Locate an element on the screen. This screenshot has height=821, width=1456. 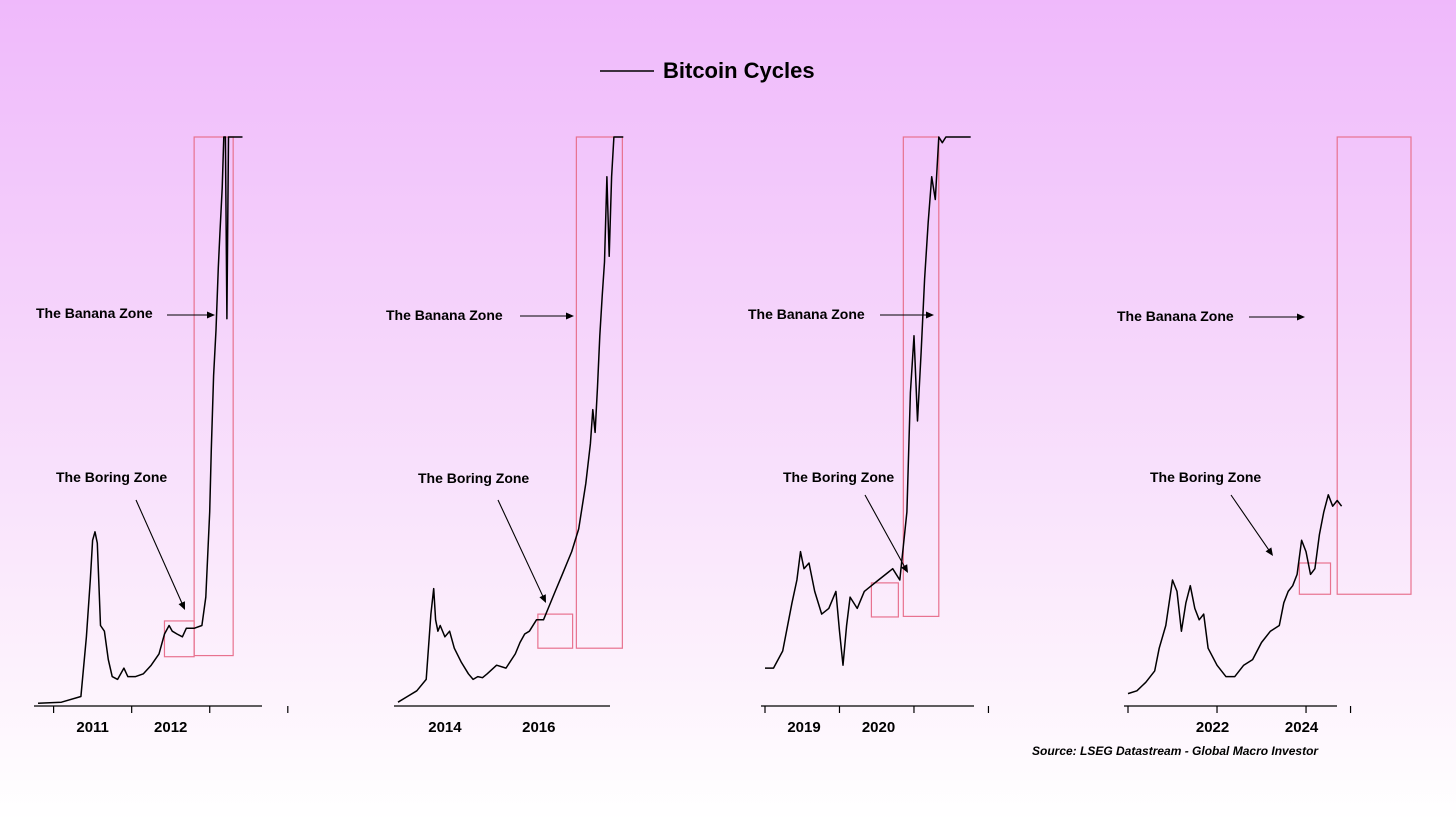
tick-label-2020: 2020 is located at coordinates (878, 727).